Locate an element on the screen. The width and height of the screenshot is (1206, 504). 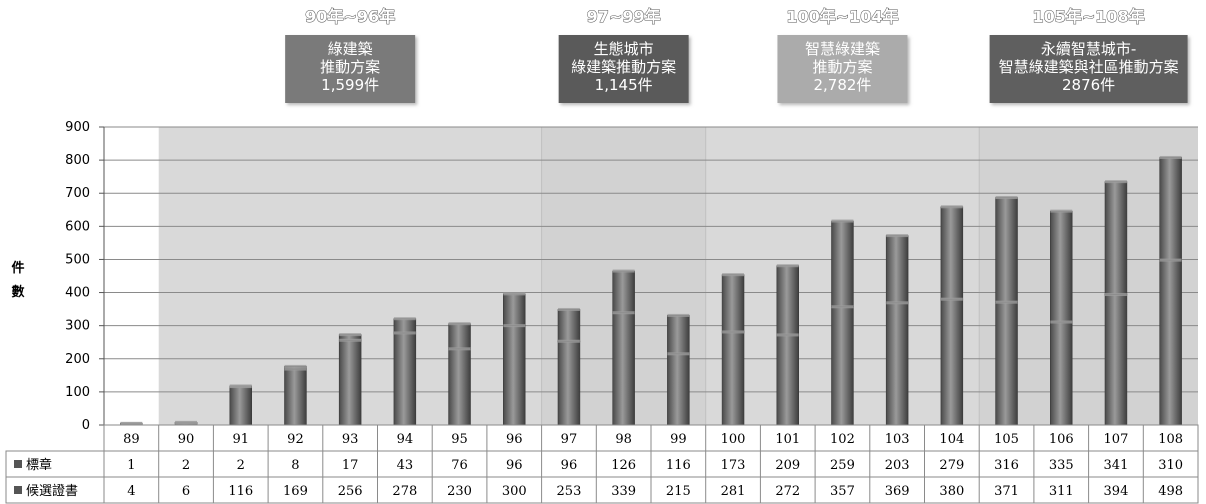
y-tick-label-600: 600 is located at coordinates (77, 226).